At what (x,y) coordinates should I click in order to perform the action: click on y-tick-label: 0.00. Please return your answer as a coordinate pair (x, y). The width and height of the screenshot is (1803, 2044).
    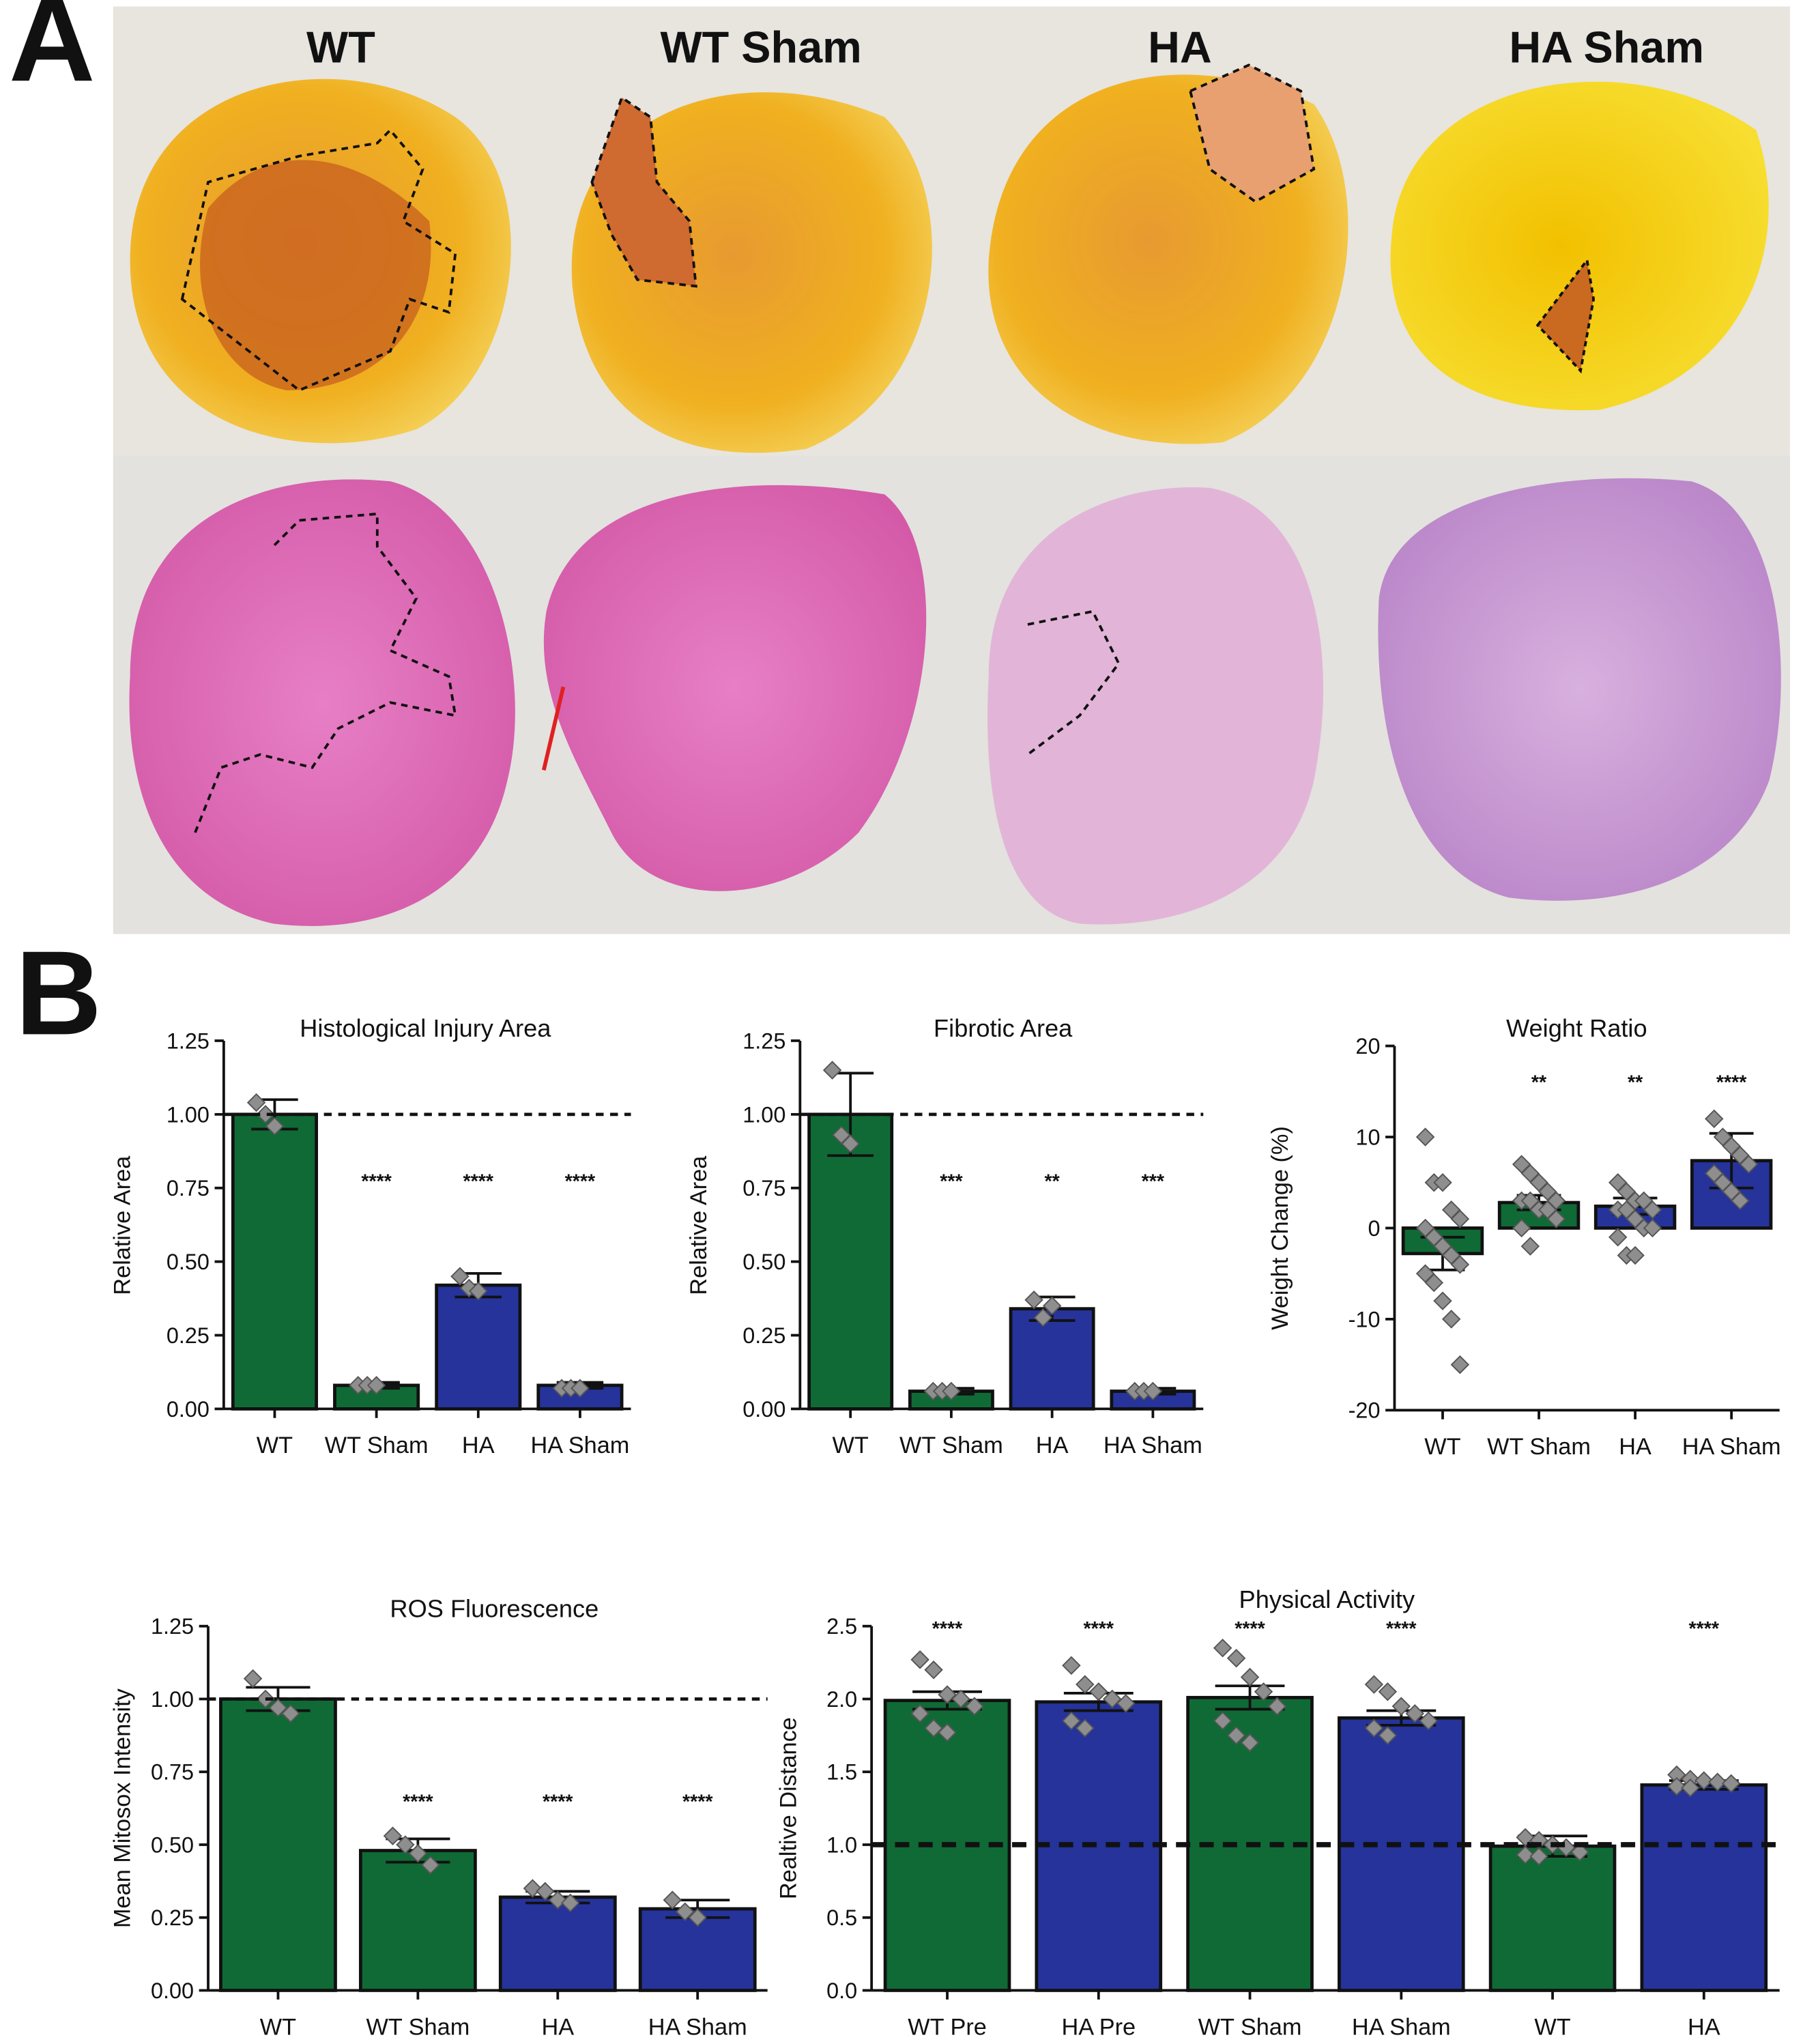
    Looking at the image, I should click on (188, 1410).